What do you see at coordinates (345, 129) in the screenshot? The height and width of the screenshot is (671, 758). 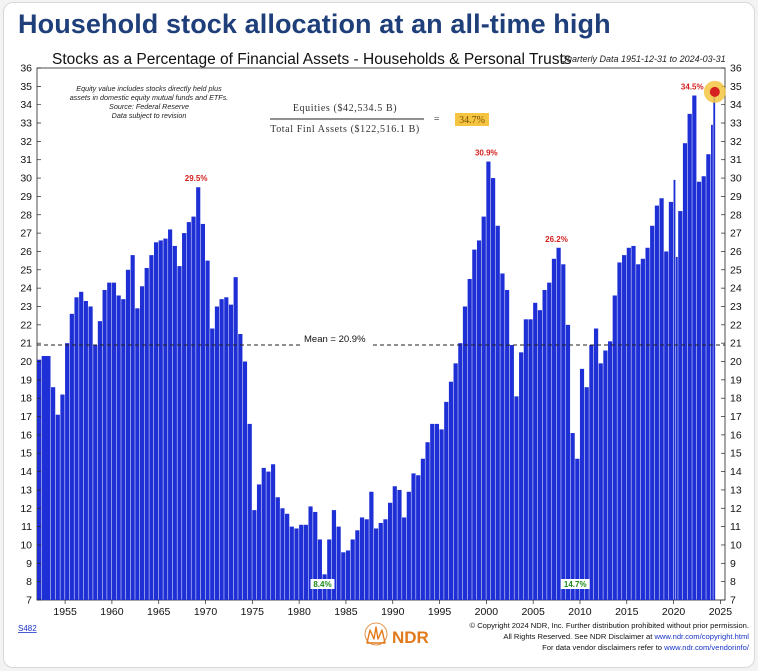 I see `formula-denominator: Total Finl Assets ($122,516.1 B)` at bounding box center [345, 129].